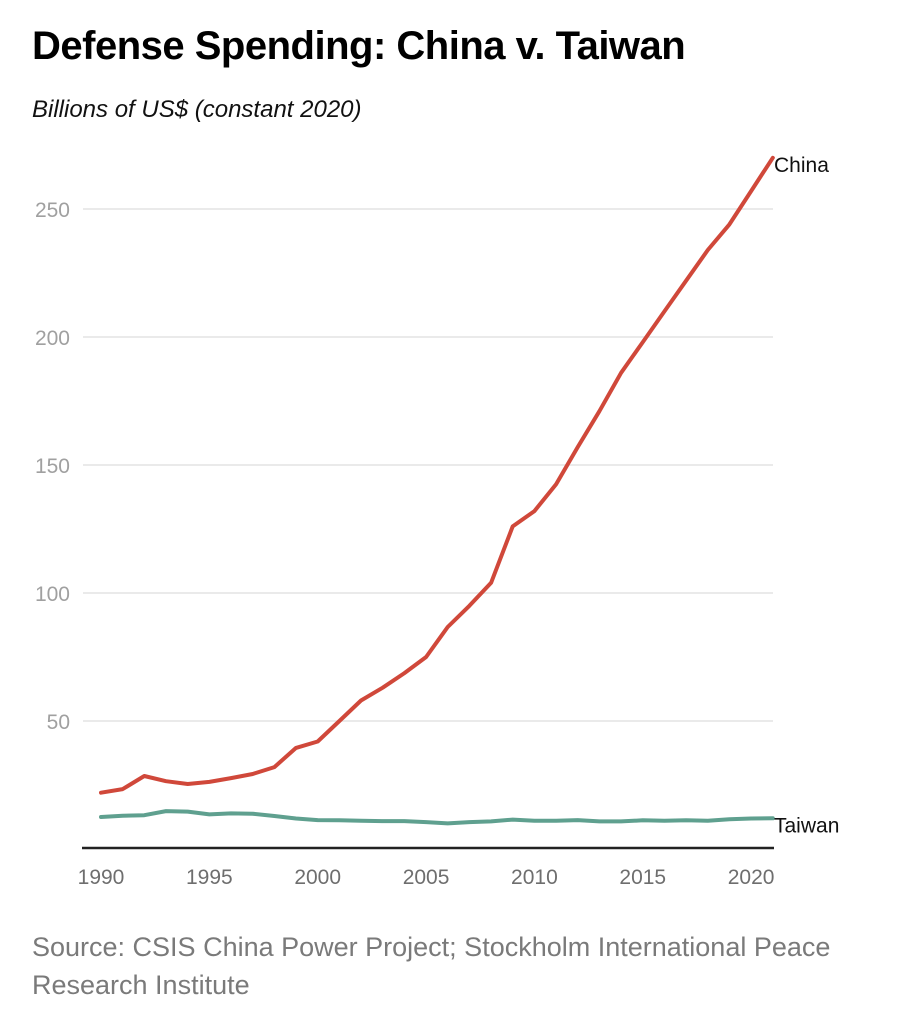 Image resolution: width=898 pixels, height=1024 pixels. Describe the element at coordinates (318, 741) in the screenshot. I see `data-point-china-2000` at that location.